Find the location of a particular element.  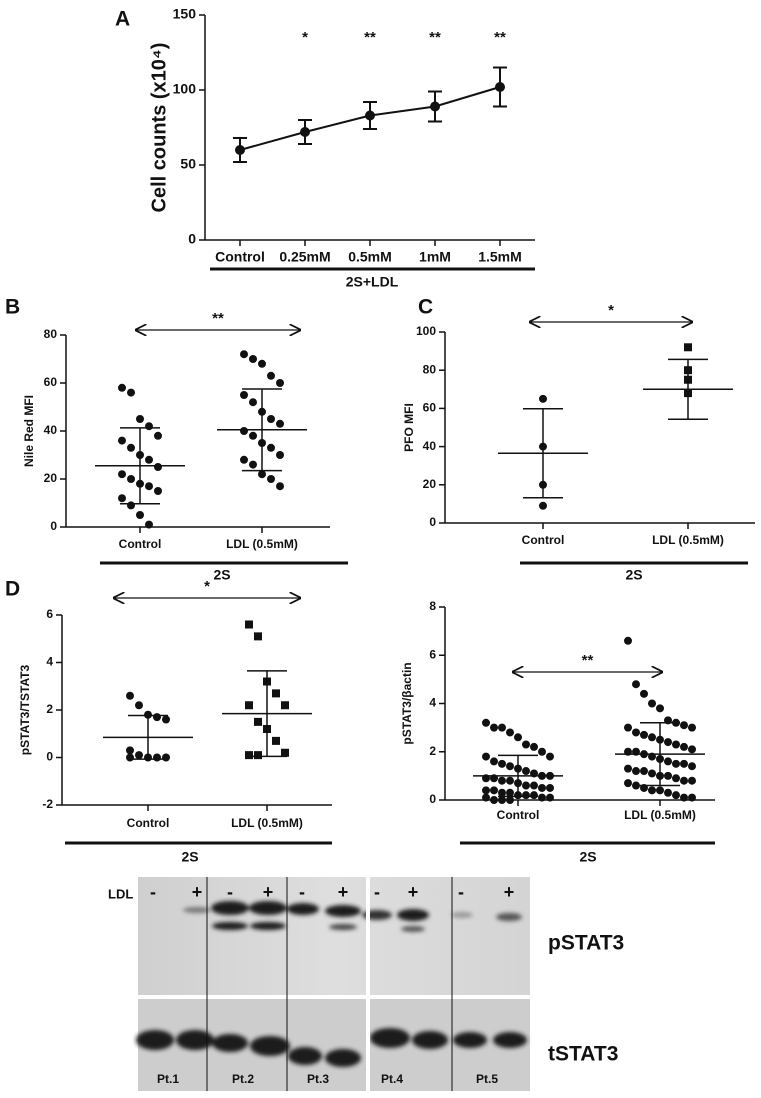

y-tick-label: 2 is located at coordinates (49, 709).